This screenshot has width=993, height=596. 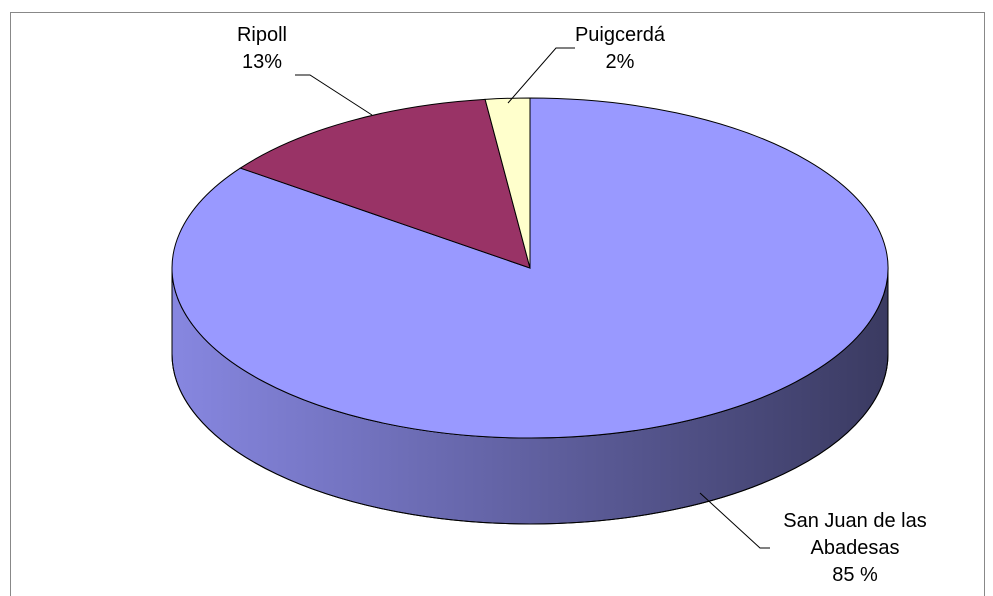 I want to click on slice-value-label: 13%, so click(x=262, y=62).